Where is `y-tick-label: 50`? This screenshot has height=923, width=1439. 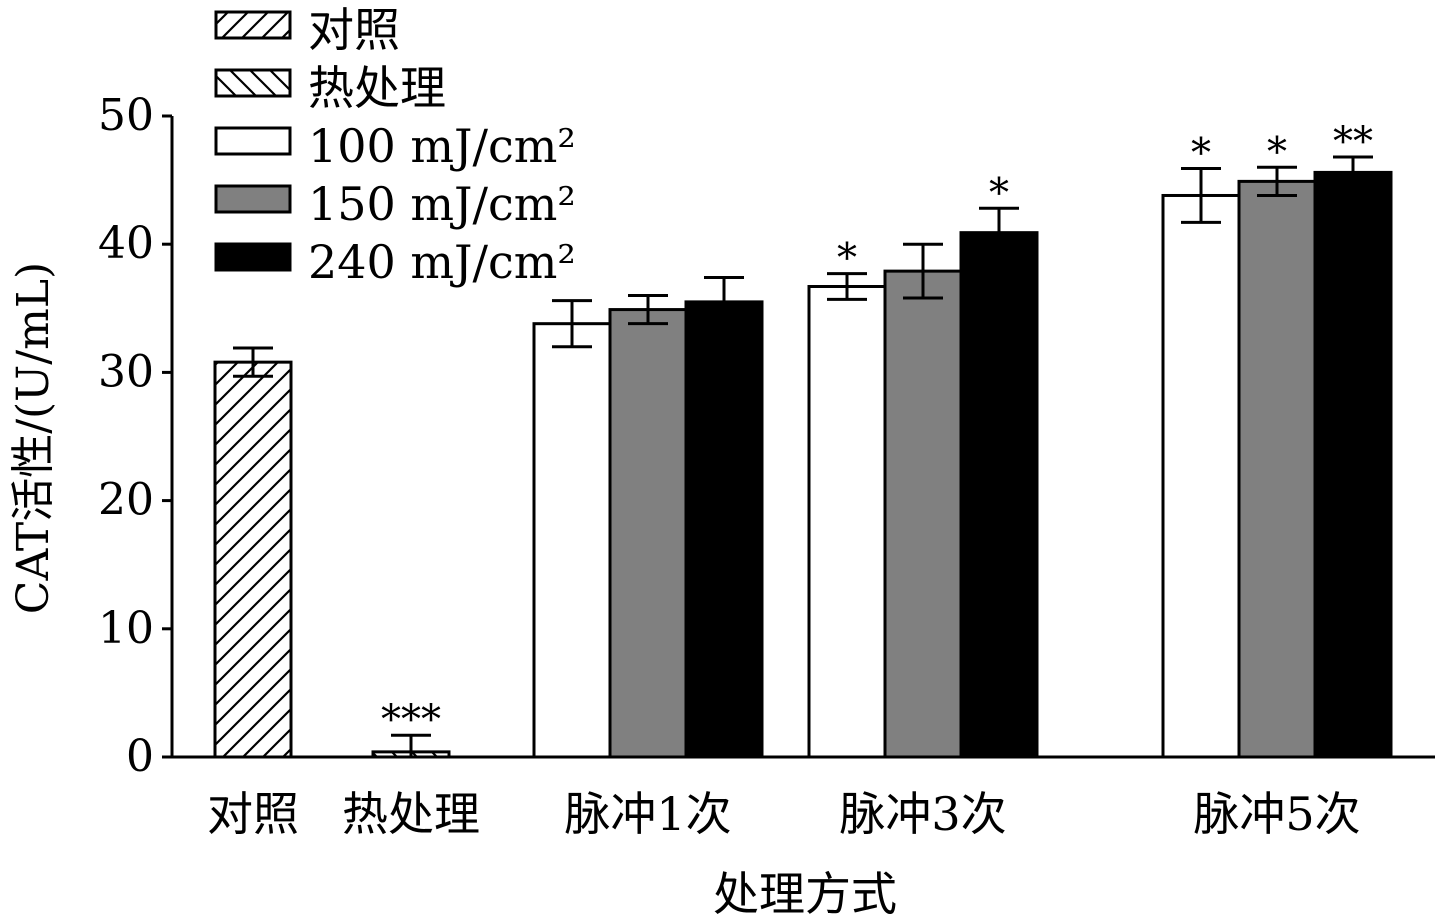
y-tick-label: 50 is located at coordinates (126, 115).